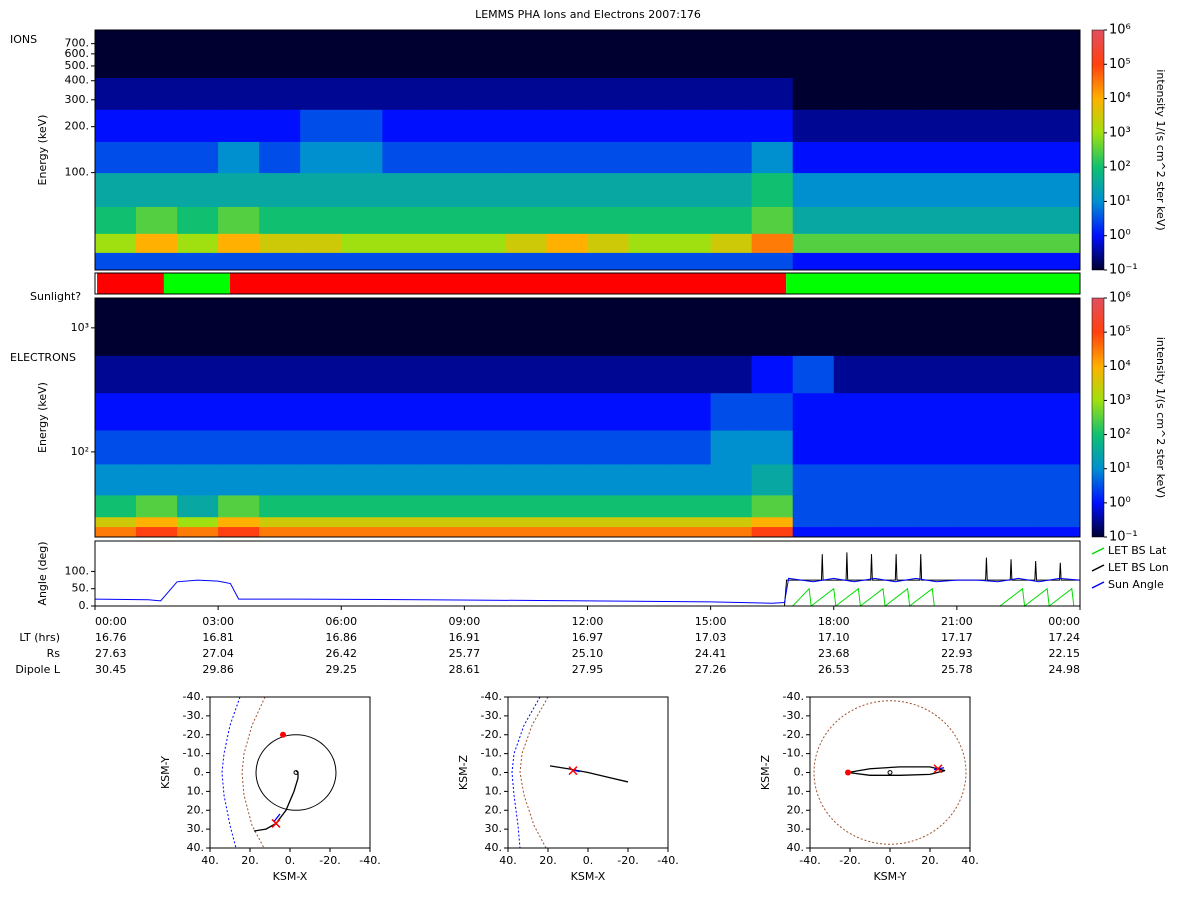 The height and width of the screenshot is (900, 1200). Describe the element at coordinates (1120, 167) in the screenshot. I see `colorbar-tick-label: 10²` at that location.